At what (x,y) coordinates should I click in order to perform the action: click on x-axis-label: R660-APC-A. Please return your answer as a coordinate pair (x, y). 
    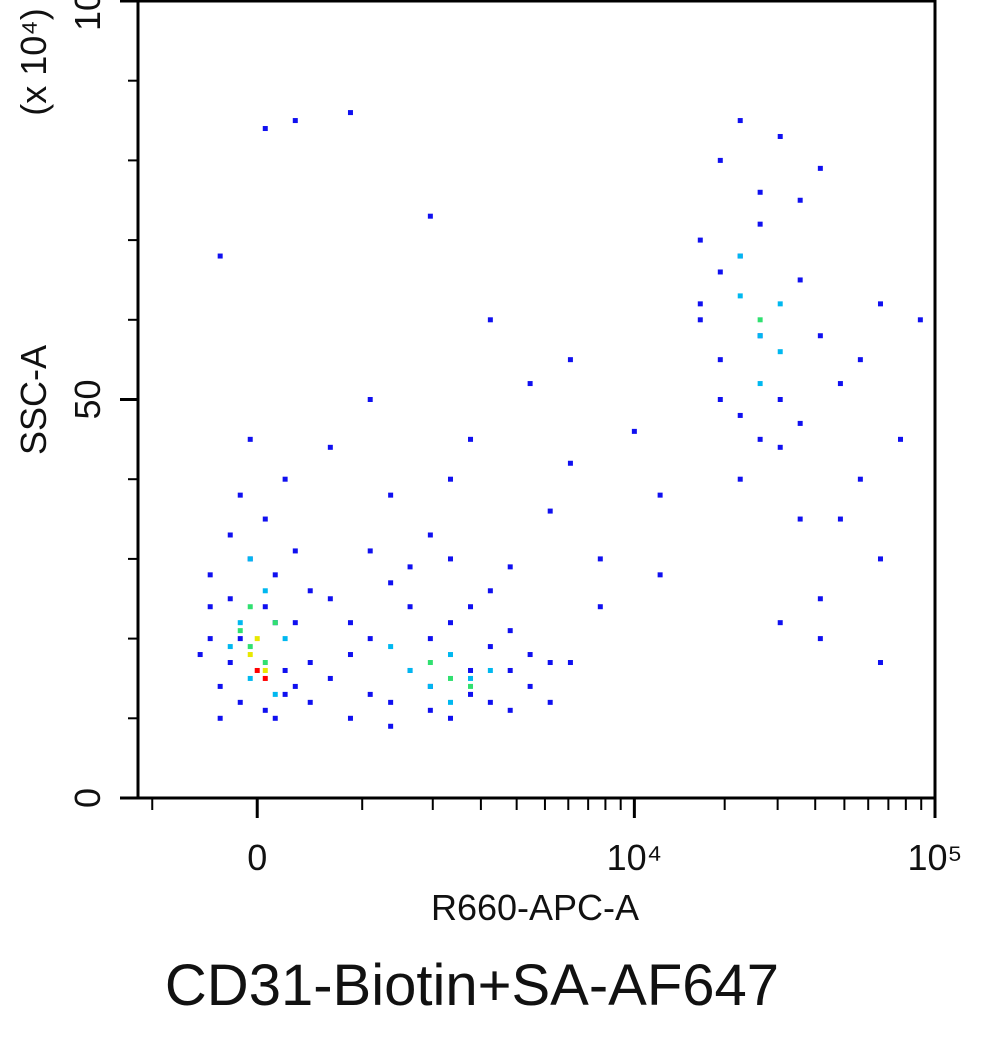
    Looking at the image, I should click on (535, 907).